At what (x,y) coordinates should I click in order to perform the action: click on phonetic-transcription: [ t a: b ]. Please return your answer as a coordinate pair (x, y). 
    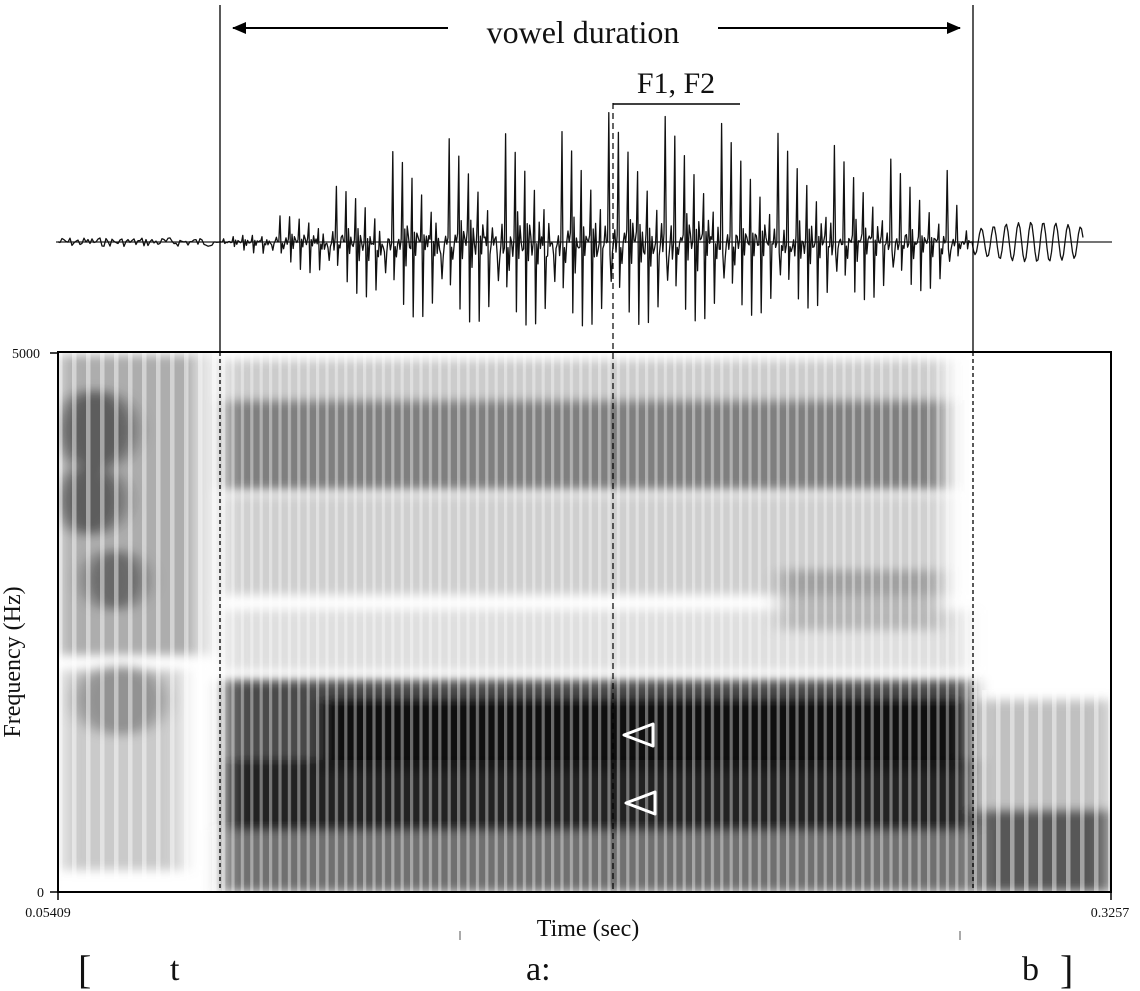
    Looking at the image, I should click on (575, 969).